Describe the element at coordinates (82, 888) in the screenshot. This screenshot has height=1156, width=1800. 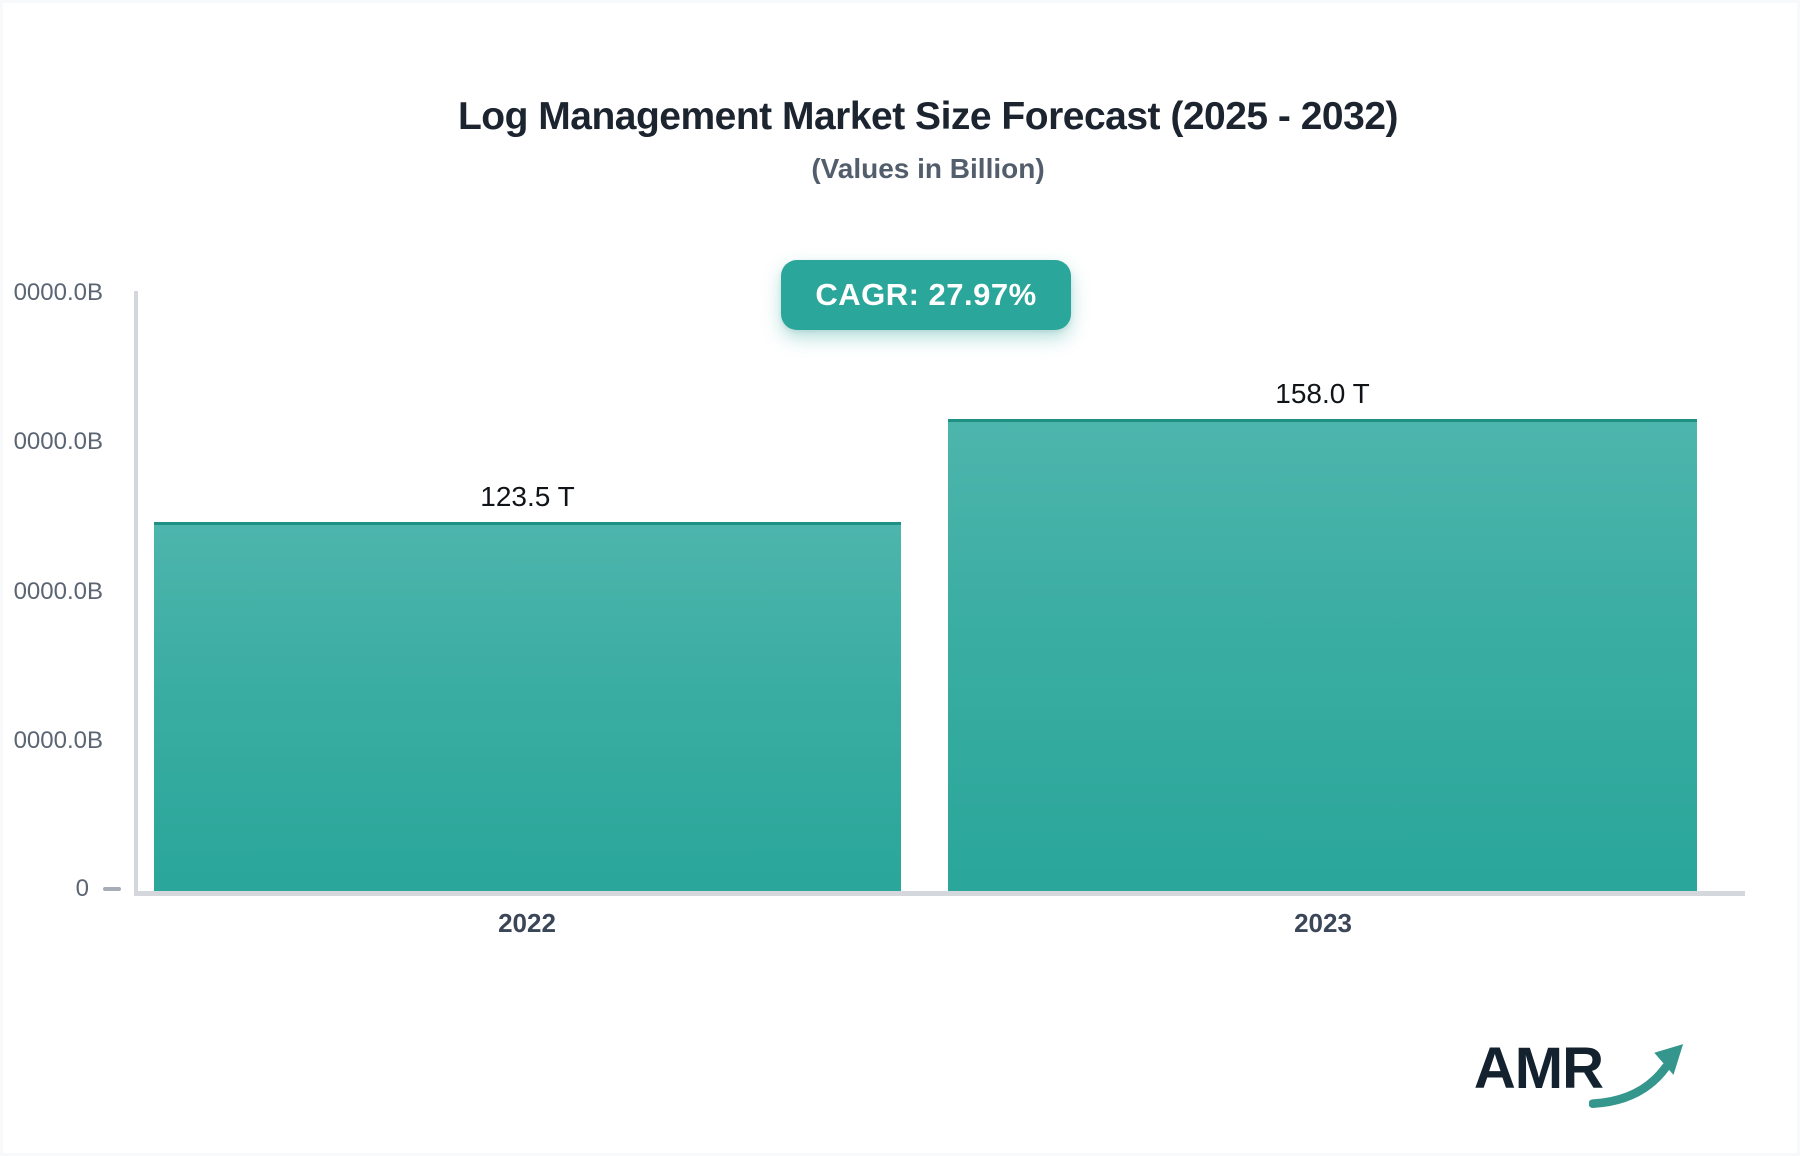
I see `y-tick-label-zero: 0` at that location.